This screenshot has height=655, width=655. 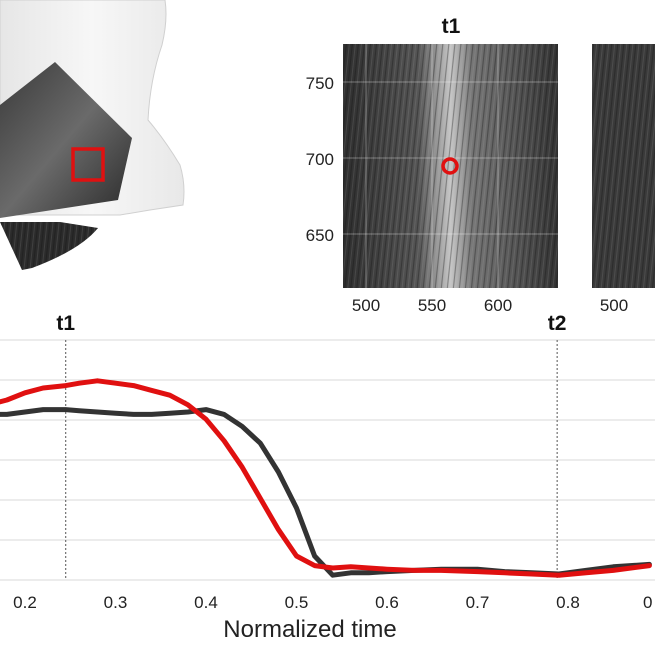 What do you see at coordinates (309, 629) in the screenshot?
I see `x-axis-label: Normalized time` at bounding box center [309, 629].